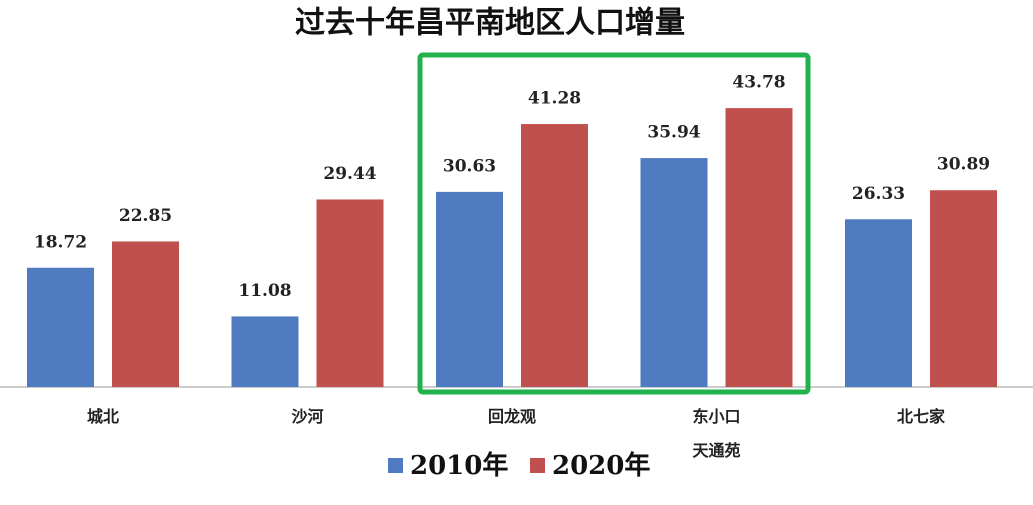  Describe the element at coordinates (145, 216) in the screenshot. I see `data-label: 22.85` at that location.